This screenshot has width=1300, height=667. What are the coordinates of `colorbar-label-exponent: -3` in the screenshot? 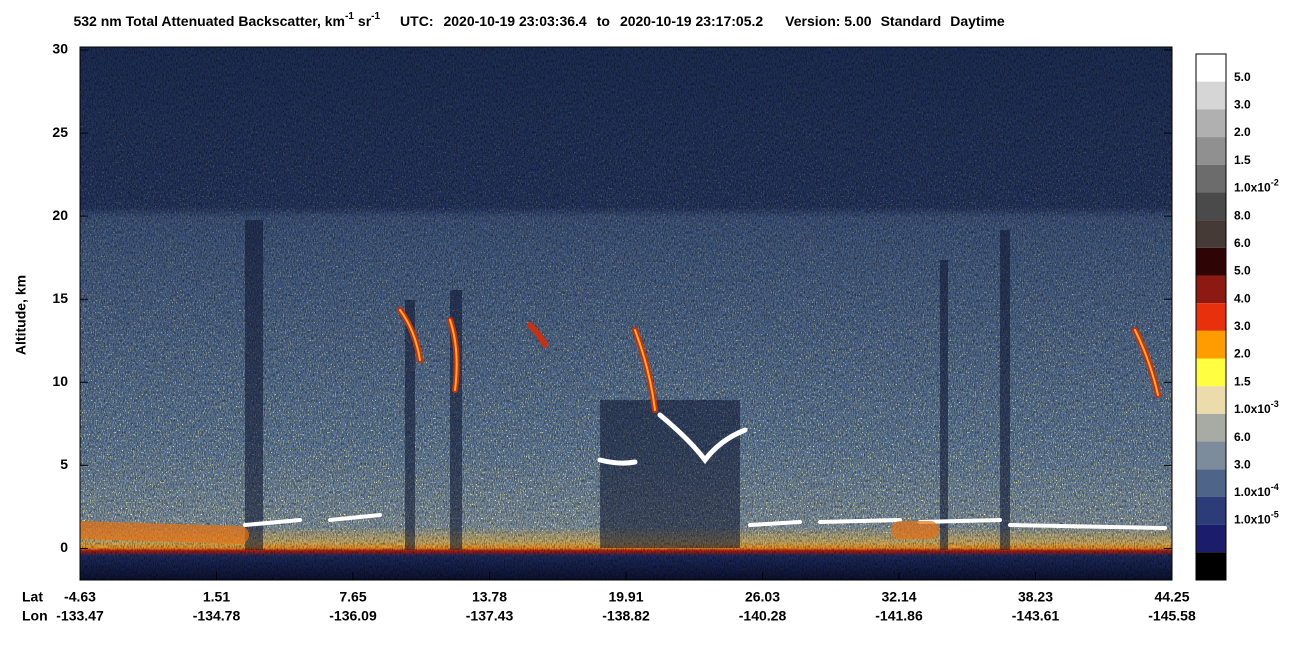 It's located at (1275, 404).